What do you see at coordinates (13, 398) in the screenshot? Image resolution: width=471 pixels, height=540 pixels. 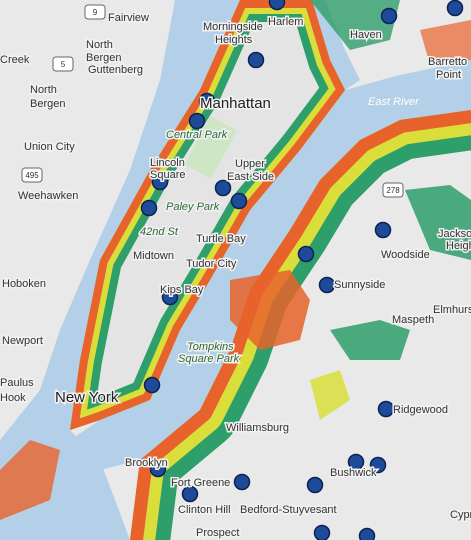 I see `place-label: Hook` at bounding box center [13, 398].